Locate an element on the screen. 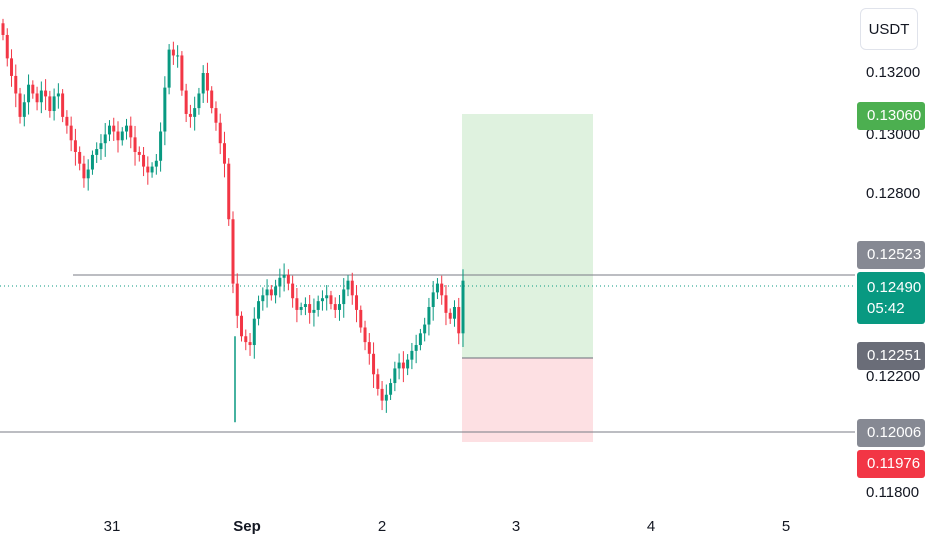 This screenshot has width=932, height=550. currency-selector-button: USDT is located at coordinates (889, 29).